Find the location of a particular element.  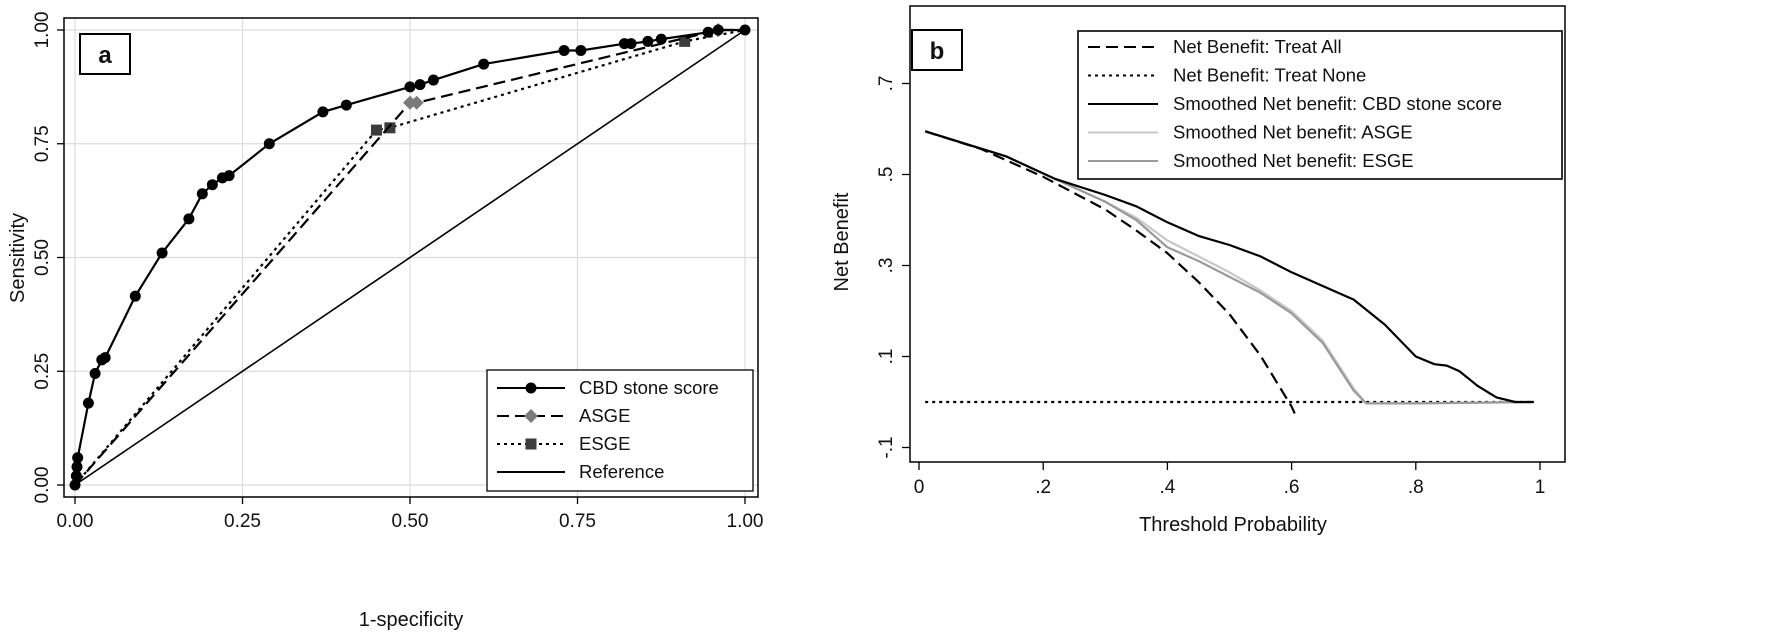

dca-legend-item: Net Benefit: Treat None is located at coordinates (1227, 75).